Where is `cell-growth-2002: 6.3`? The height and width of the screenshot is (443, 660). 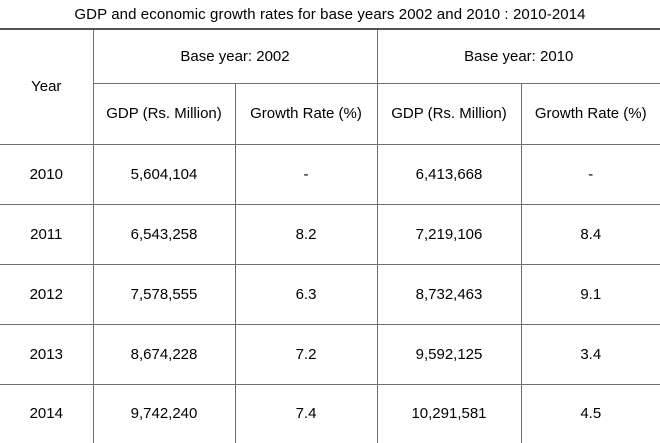 cell-growth-2002: 6.3 is located at coordinates (306, 294).